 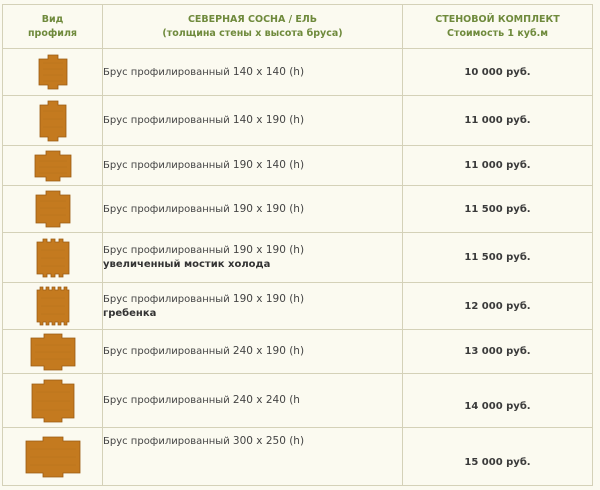 I want to click on price-value: 13 000 руб., so click(x=497, y=351).